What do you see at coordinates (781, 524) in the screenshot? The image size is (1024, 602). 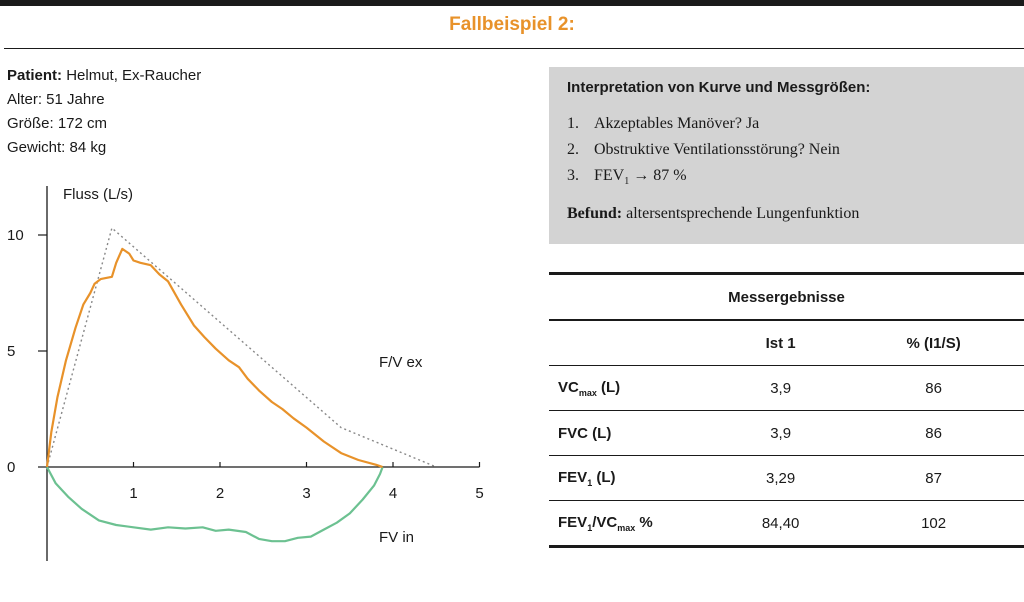 I see `cell-ist: 84,40` at bounding box center [781, 524].